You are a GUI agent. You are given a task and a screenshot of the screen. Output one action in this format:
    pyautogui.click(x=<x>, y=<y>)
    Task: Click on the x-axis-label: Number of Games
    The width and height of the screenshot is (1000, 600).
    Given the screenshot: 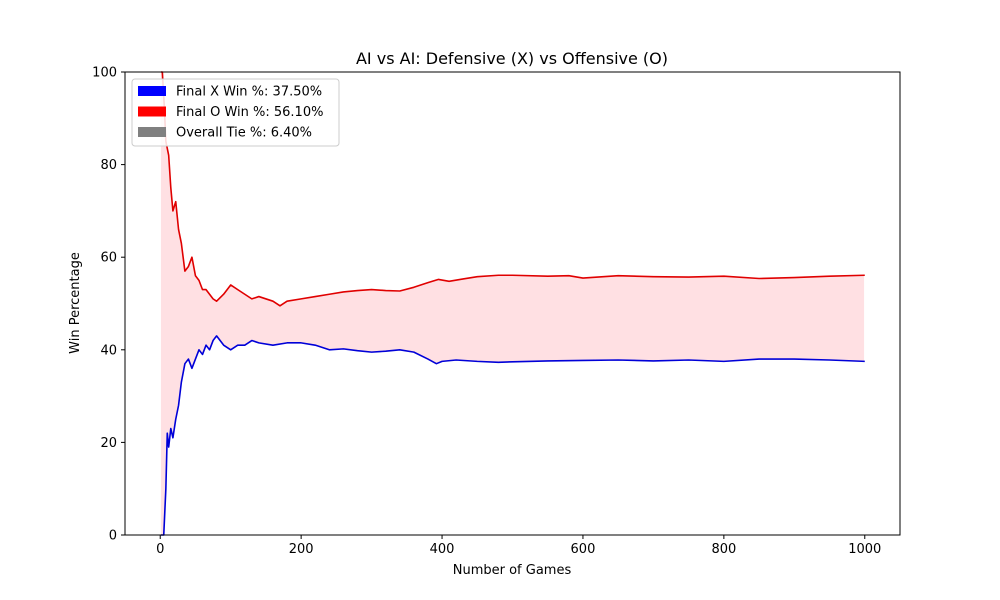 What is the action you would take?
    pyautogui.click(x=512, y=570)
    